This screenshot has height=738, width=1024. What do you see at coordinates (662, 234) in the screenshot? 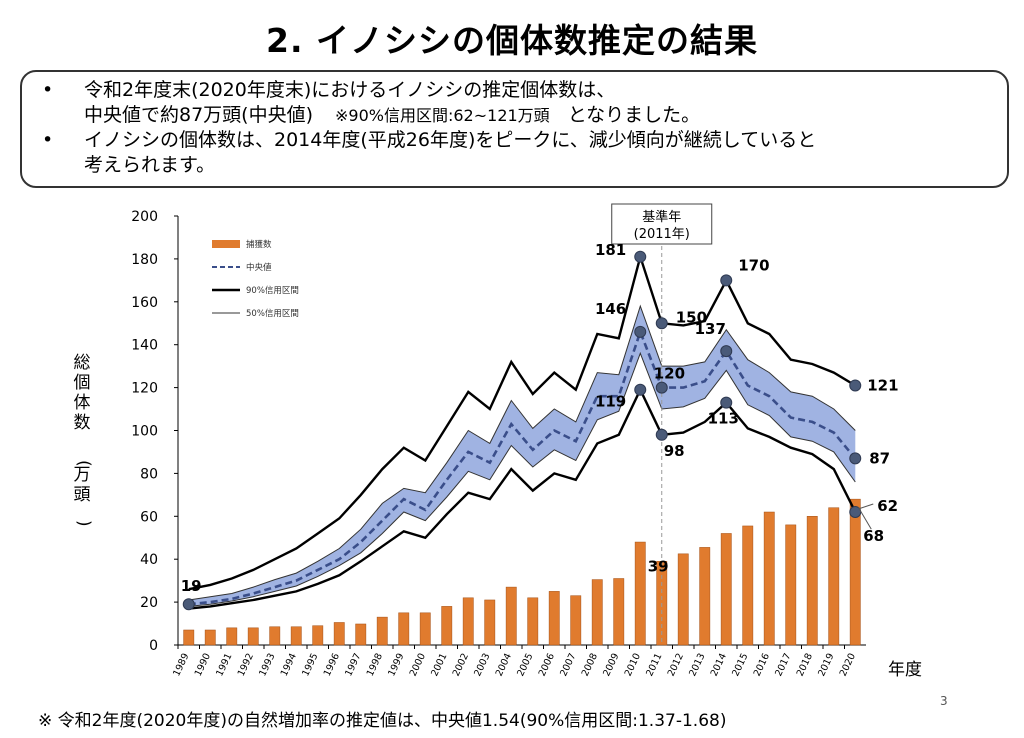
I see `base-year-sublabel: (2011年)` at bounding box center [662, 234].